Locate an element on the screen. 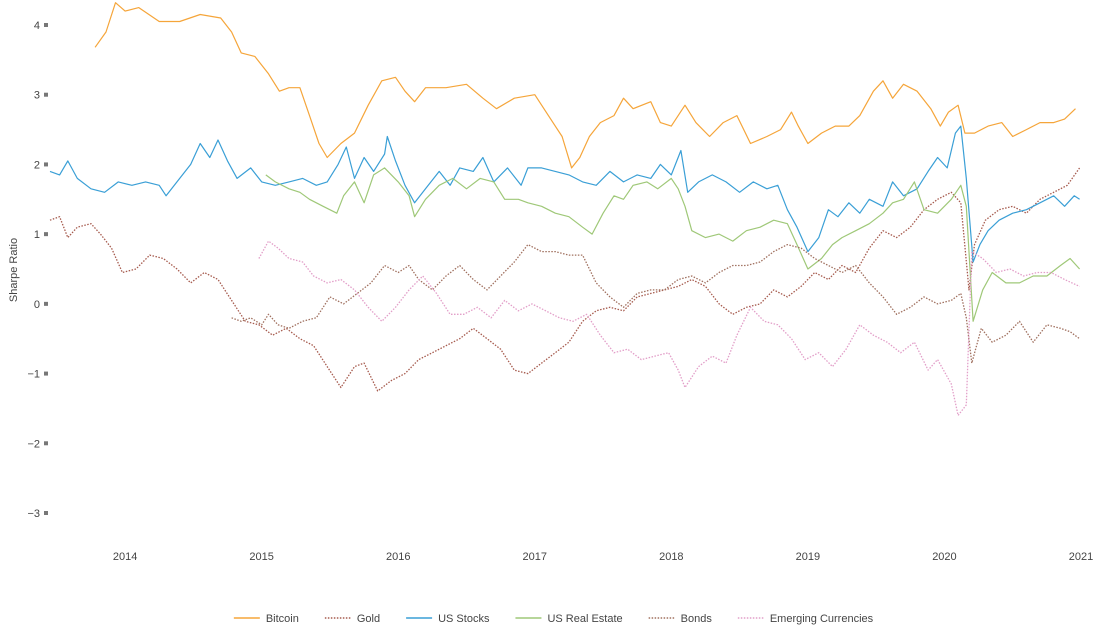 The height and width of the screenshot is (630, 1107). legend-label: US Stocks is located at coordinates (464, 619).